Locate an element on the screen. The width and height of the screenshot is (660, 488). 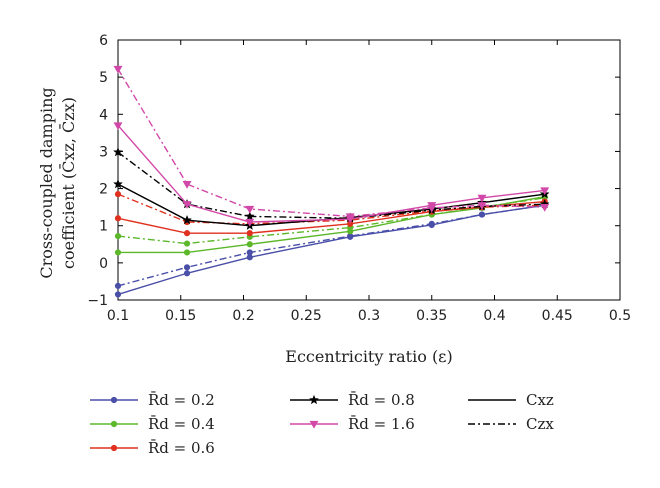
legend-entry-5-label: Cxz is located at coordinates (540, 400).